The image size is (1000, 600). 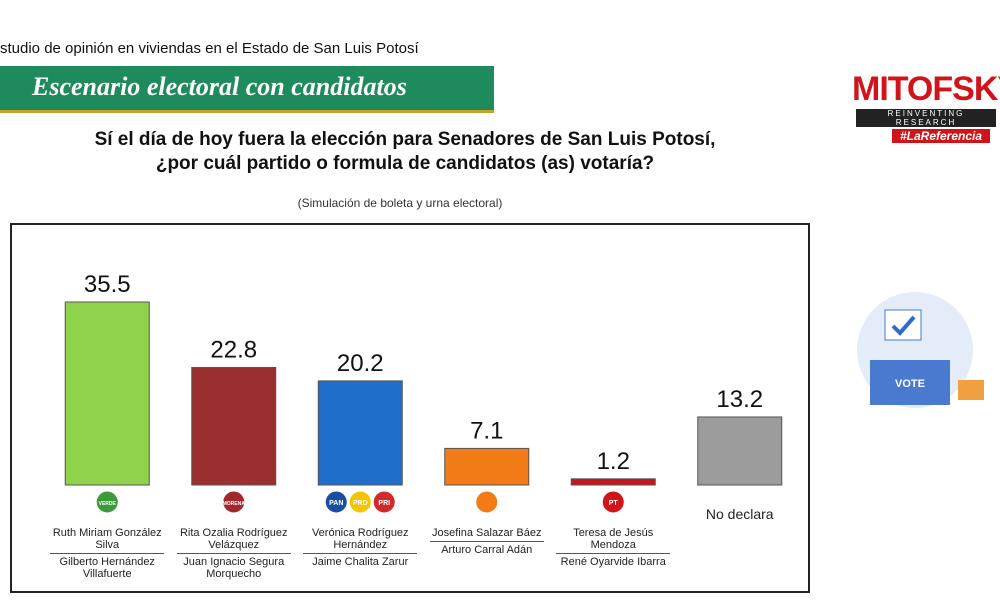 I want to click on candidate-name: Ruth Miriam González Silva, so click(x=107, y=540).